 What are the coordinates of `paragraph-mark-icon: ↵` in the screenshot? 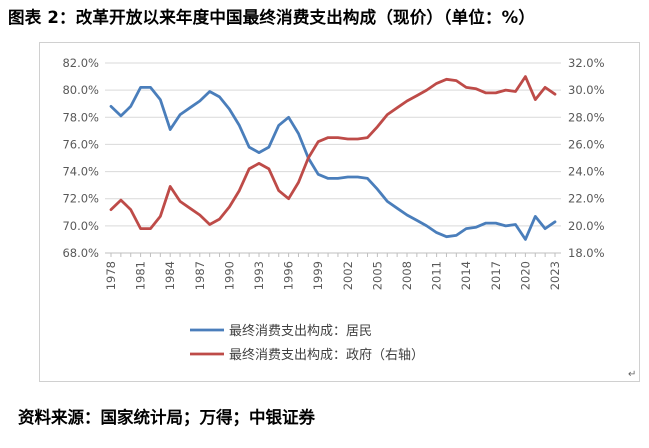 It's located at (632, 374).